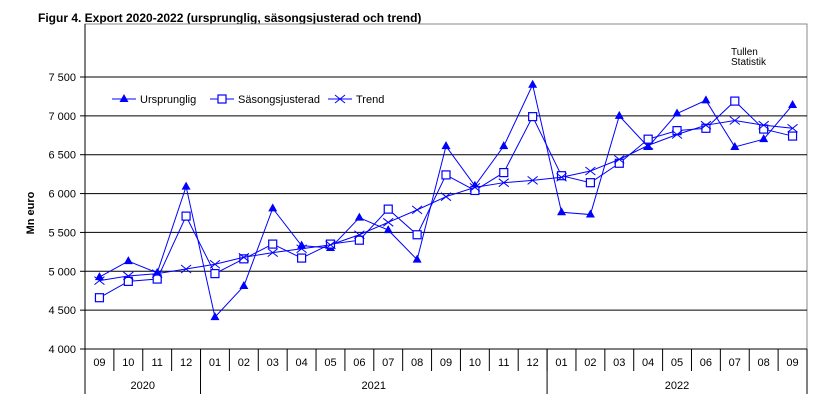 The height and width of the screenshot is (416, 831). Describe the element at coordinates (749, 62) in the screenshot. I see `source-line-2: Statistik` at that location.